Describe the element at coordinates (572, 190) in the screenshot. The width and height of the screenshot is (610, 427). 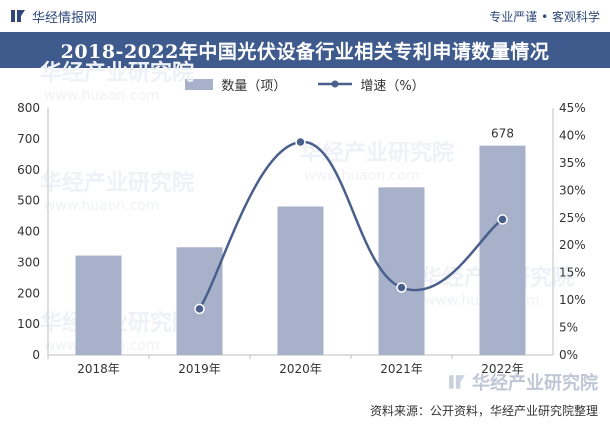
I see `y-right-tick-label: 30%` at that location.